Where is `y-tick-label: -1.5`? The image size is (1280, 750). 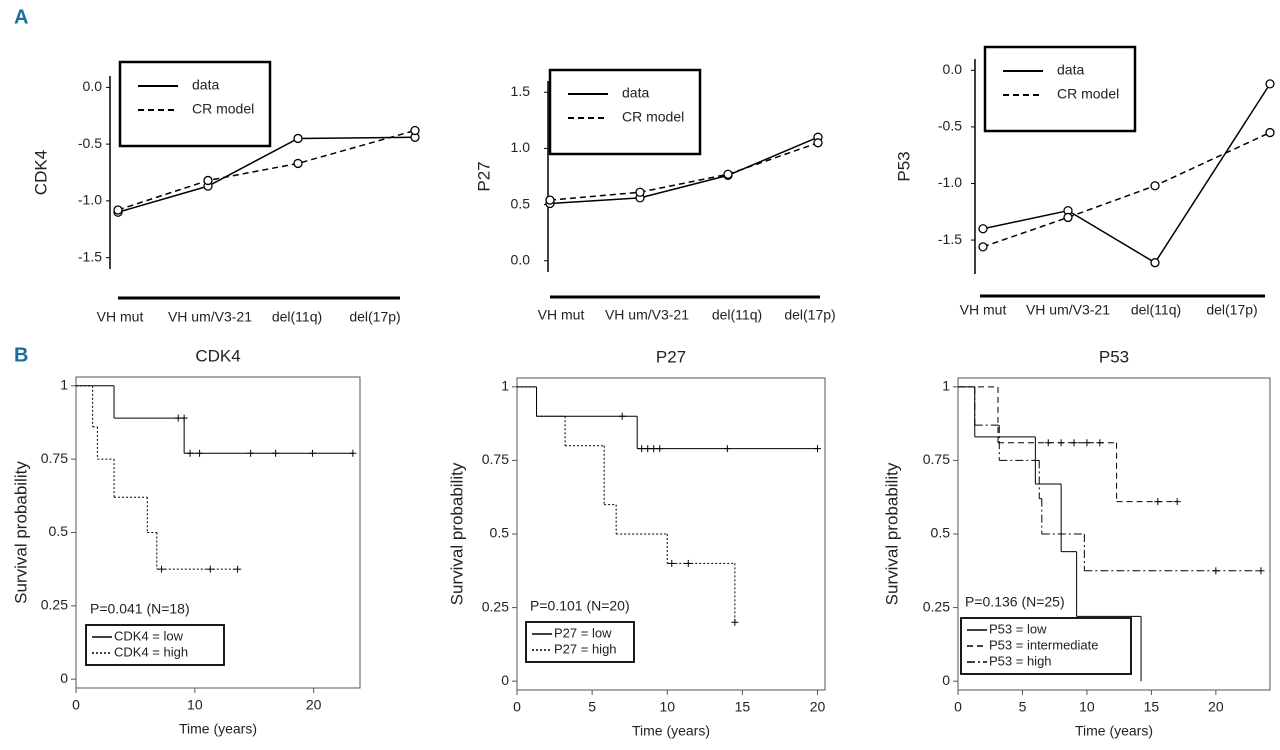 y-tick-label: -1.5 is located at coordinates (950, 239).